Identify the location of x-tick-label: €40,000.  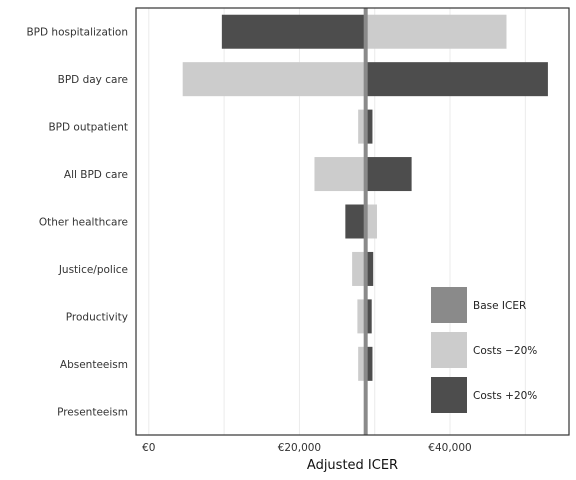
(449, 448).